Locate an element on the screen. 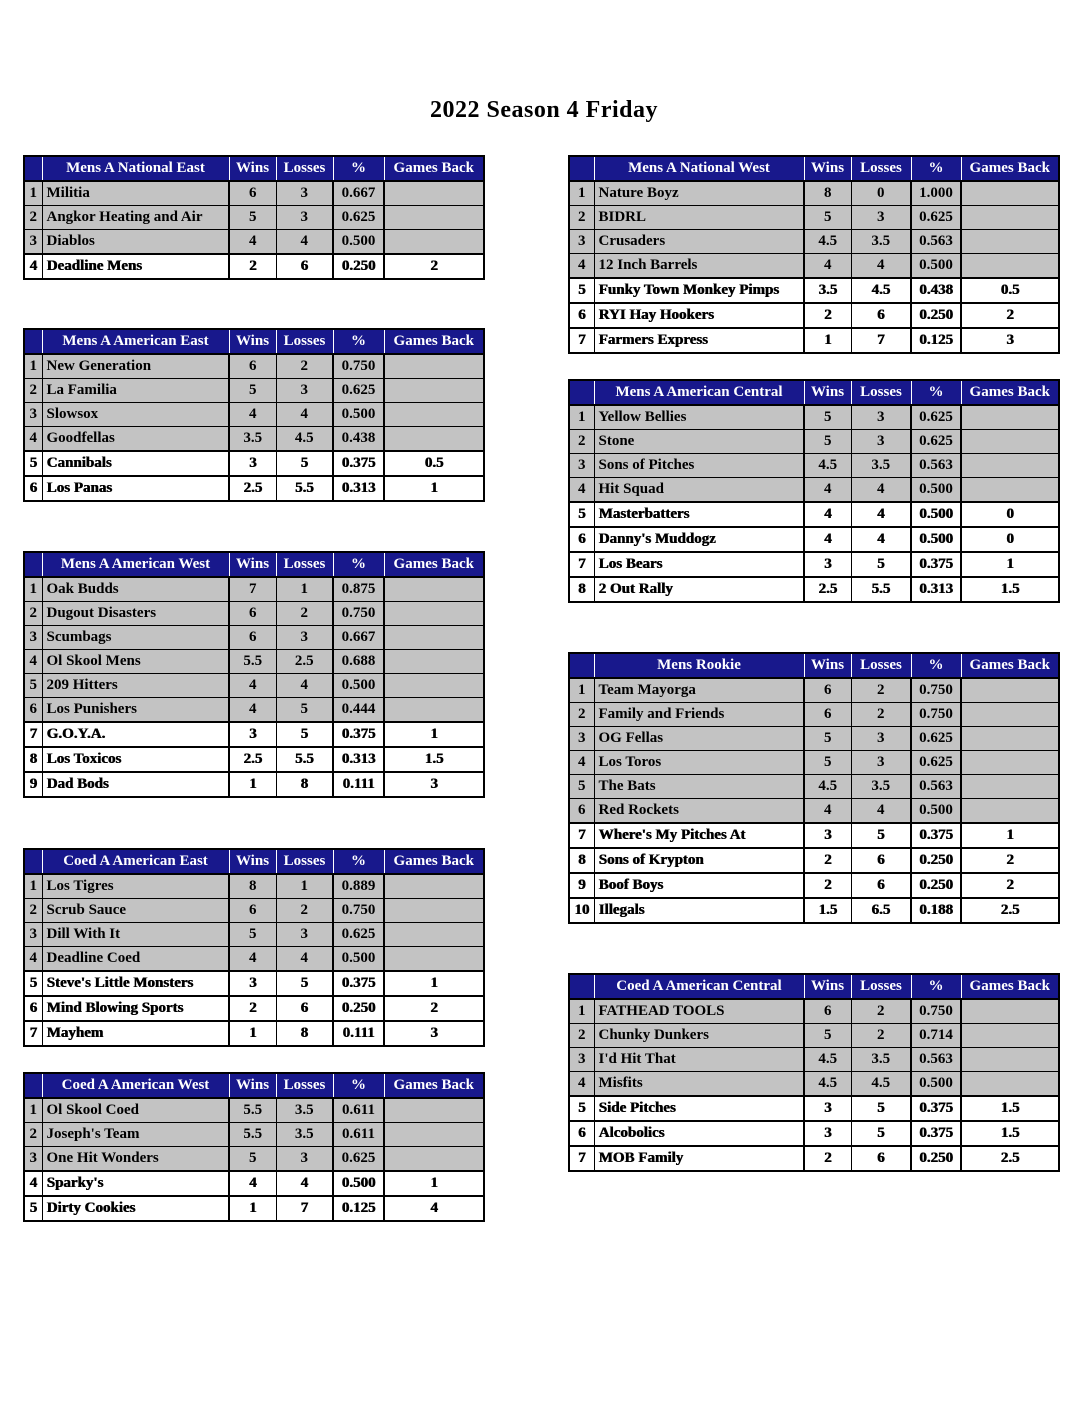 This screenshot has width=1088, height=1408. team-name-cell: Los Toxicos is located at coordinates (135, 759).